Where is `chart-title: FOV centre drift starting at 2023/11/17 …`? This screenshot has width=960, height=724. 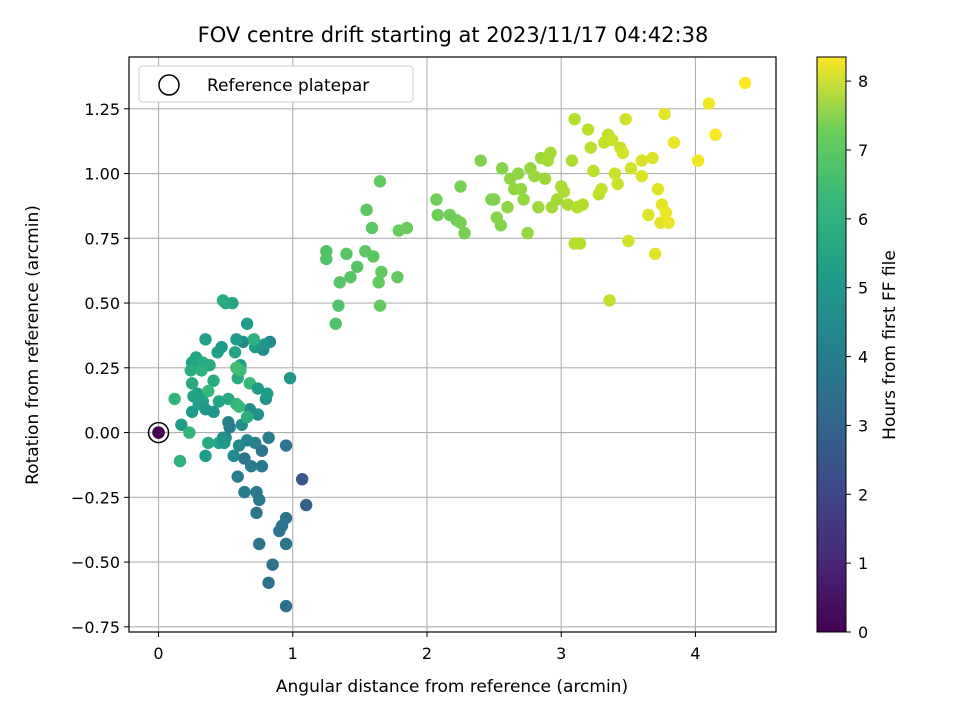 chart-title: FOV centre drift starting at 2023/11/17 … is located at coordinates (453, 35).